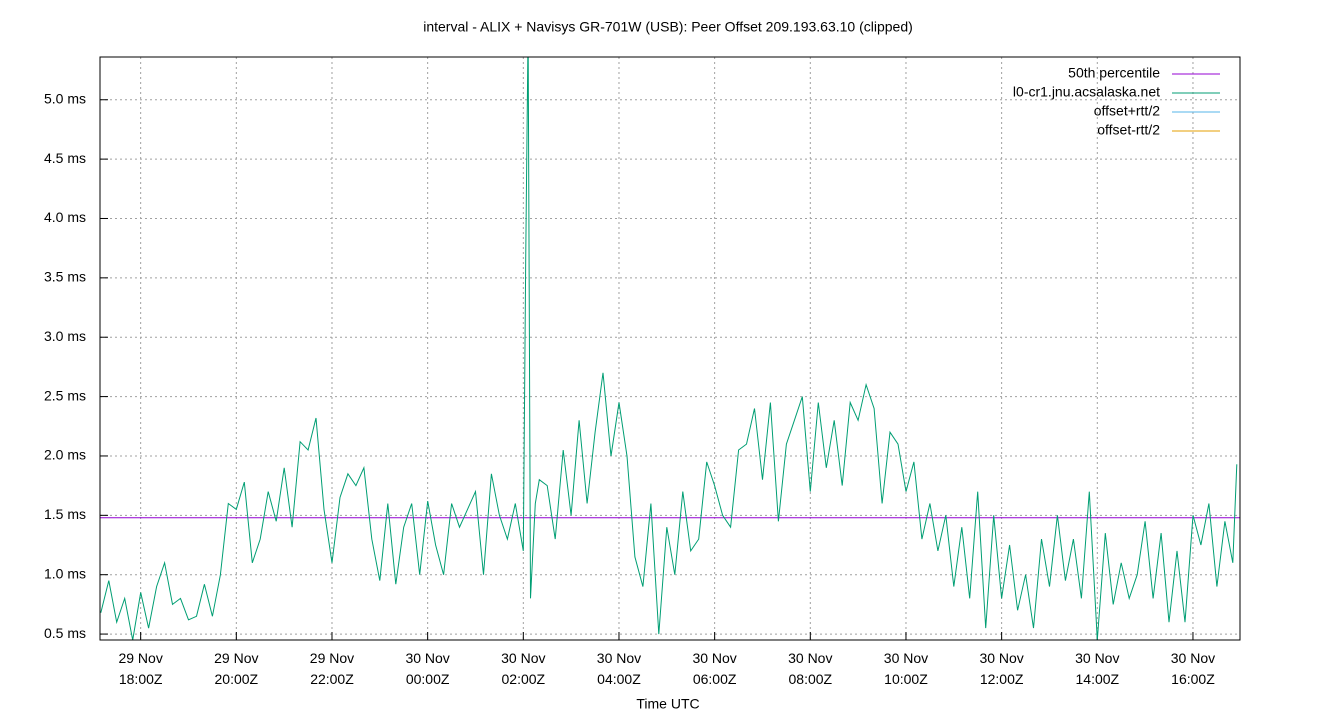 This screenshot has height=720, width=1340. What do you see at coordinates (1086, 92) in the screenshot?
I see `legend-label: l0-cr1.jnu.acsalaska.net` at bounding box center [1086, 92].